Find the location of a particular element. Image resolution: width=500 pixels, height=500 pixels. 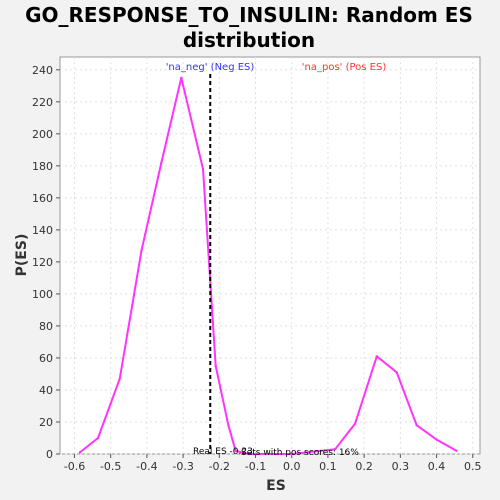

y-tick-label: 160 is located at coordinates (42, 198).